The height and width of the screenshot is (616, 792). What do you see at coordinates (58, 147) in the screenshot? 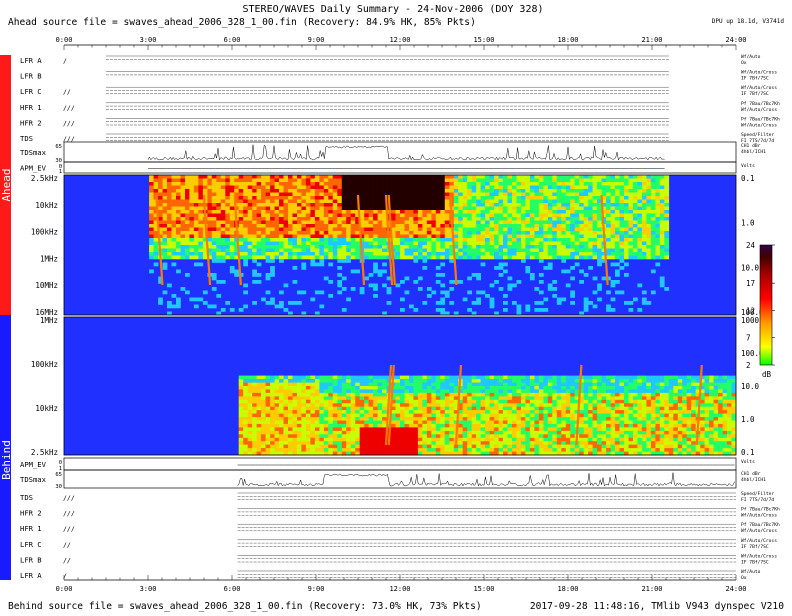
I see `ahead-tdsmax-ytick: 65` at bounding box center [58, 147].